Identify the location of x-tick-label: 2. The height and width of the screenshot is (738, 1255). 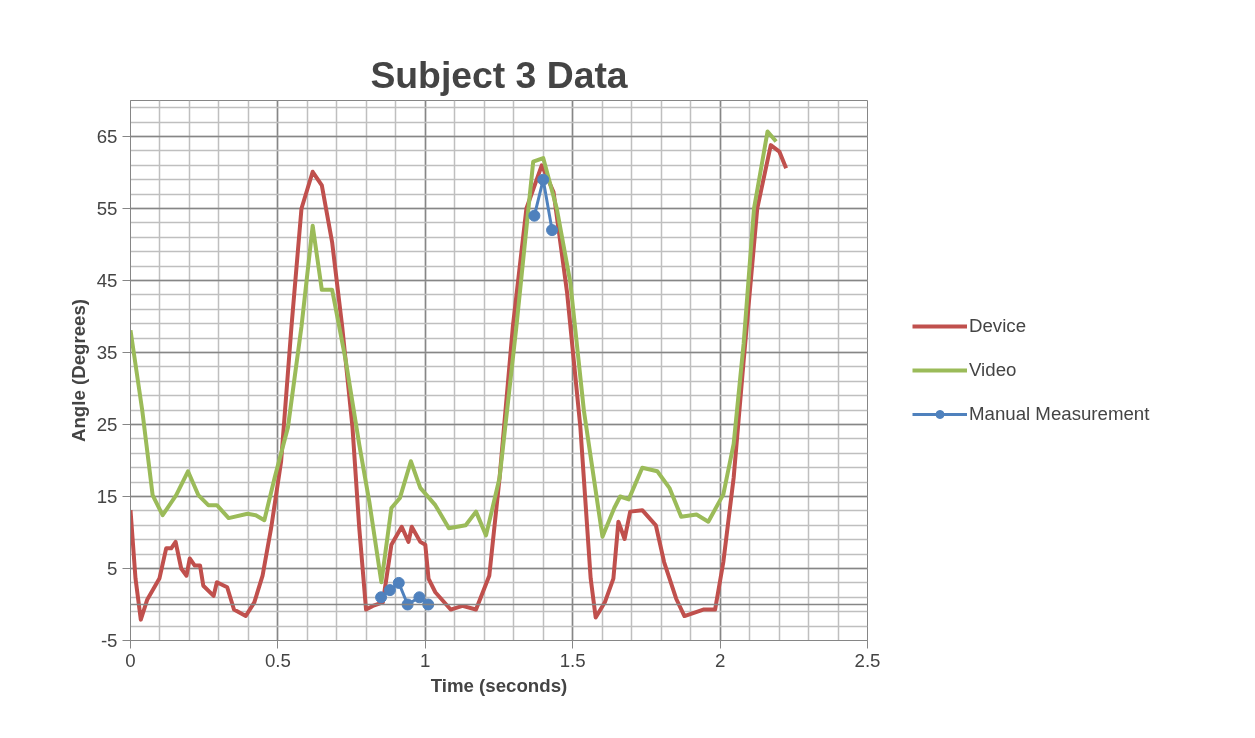
(720, 660).